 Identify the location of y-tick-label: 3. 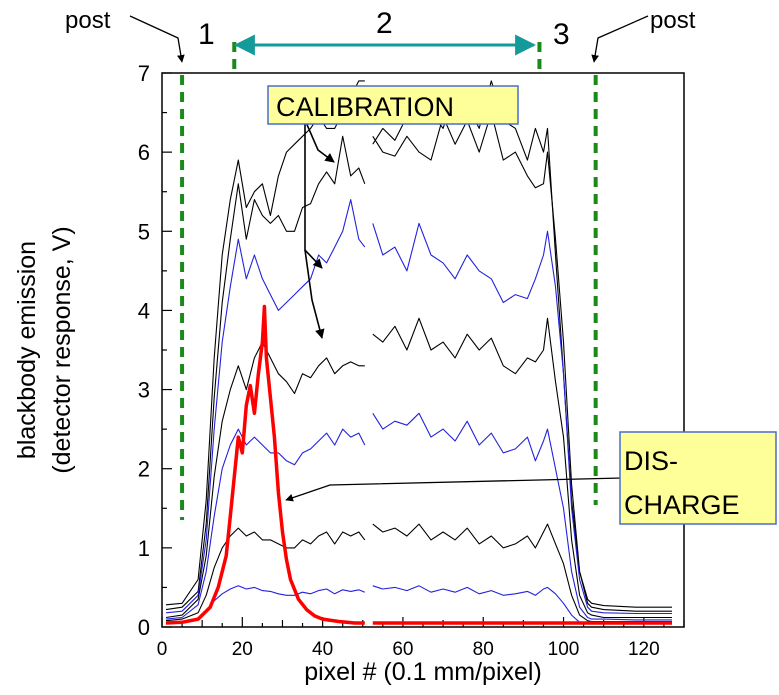
(144, 390).